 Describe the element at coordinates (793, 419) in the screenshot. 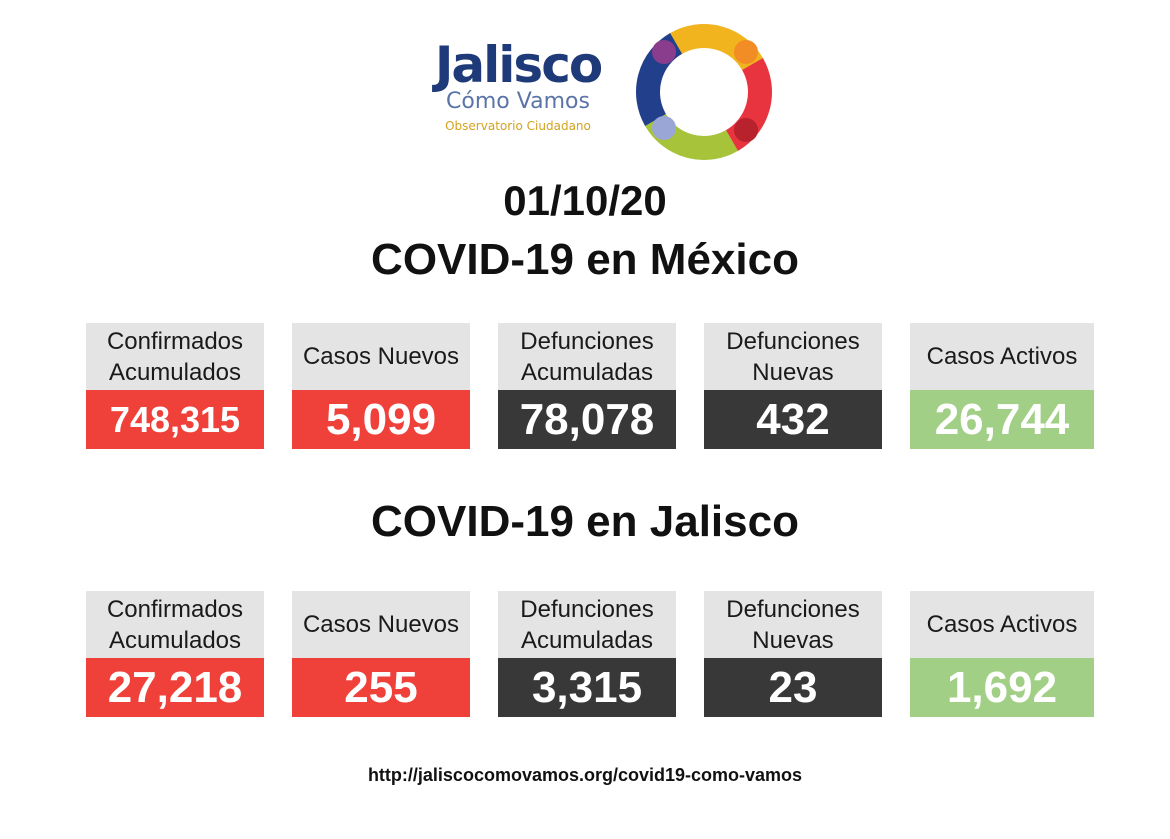

I see `card-value: 432` at that location.